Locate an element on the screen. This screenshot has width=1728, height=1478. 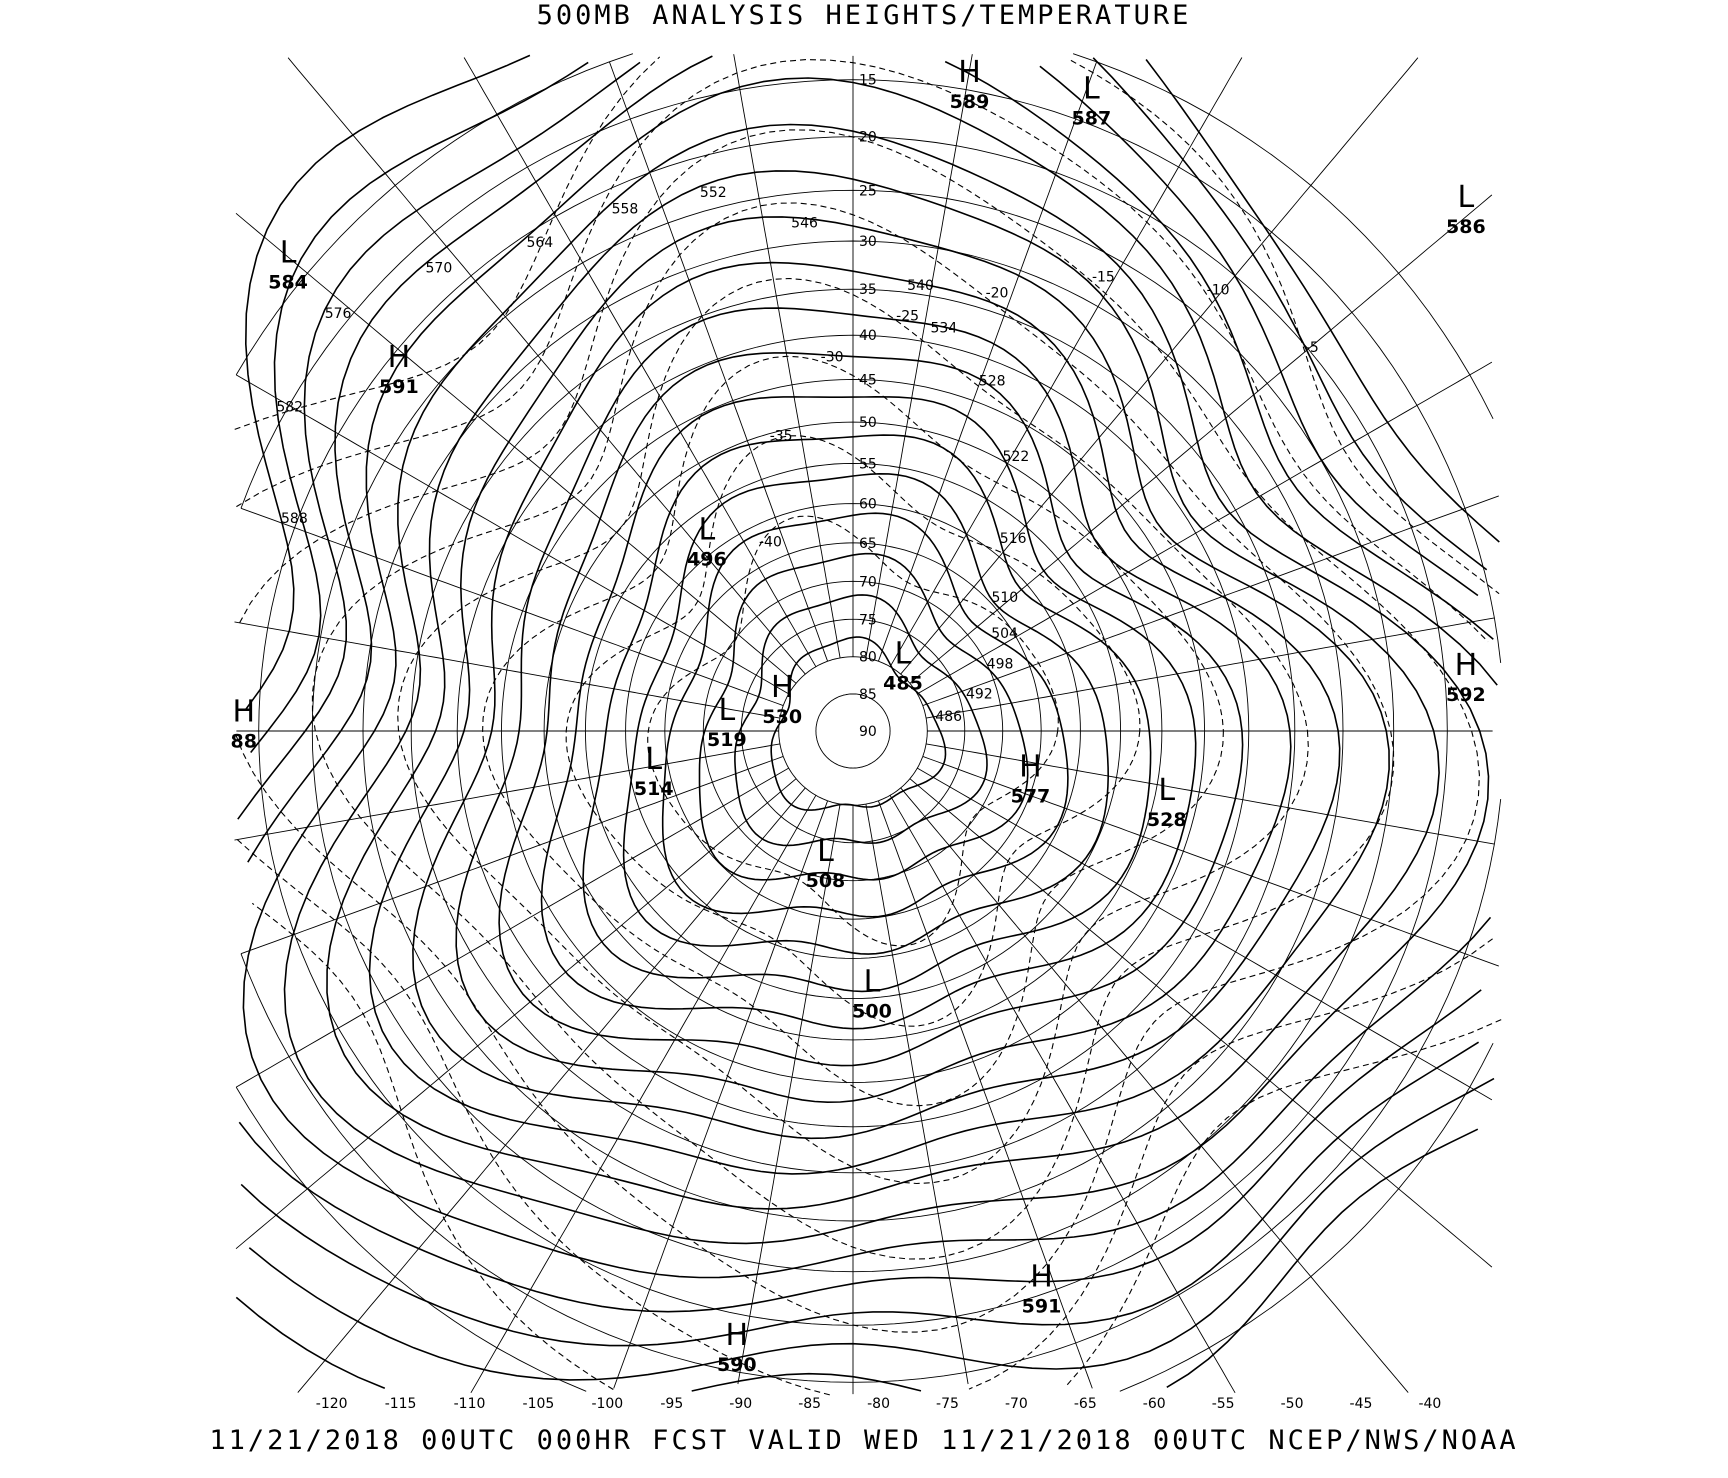
pressure-center-value: 592 is located at coordinates (1466, 695).